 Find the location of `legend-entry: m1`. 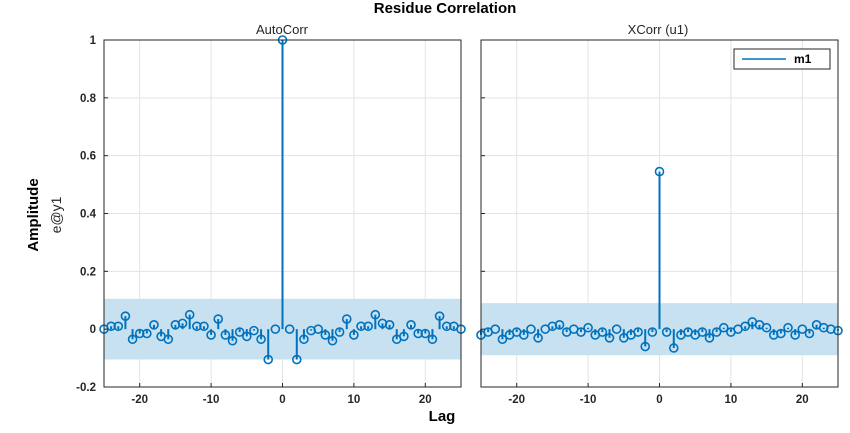

legend-entry: m1 is located at coordinates (803, 59).